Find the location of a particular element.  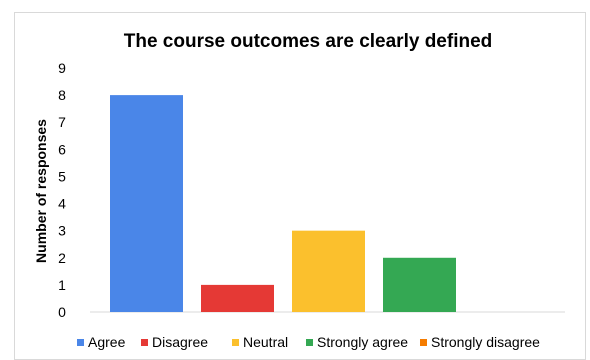

y-tick-label: 3 is located at coordinates (62, 231).